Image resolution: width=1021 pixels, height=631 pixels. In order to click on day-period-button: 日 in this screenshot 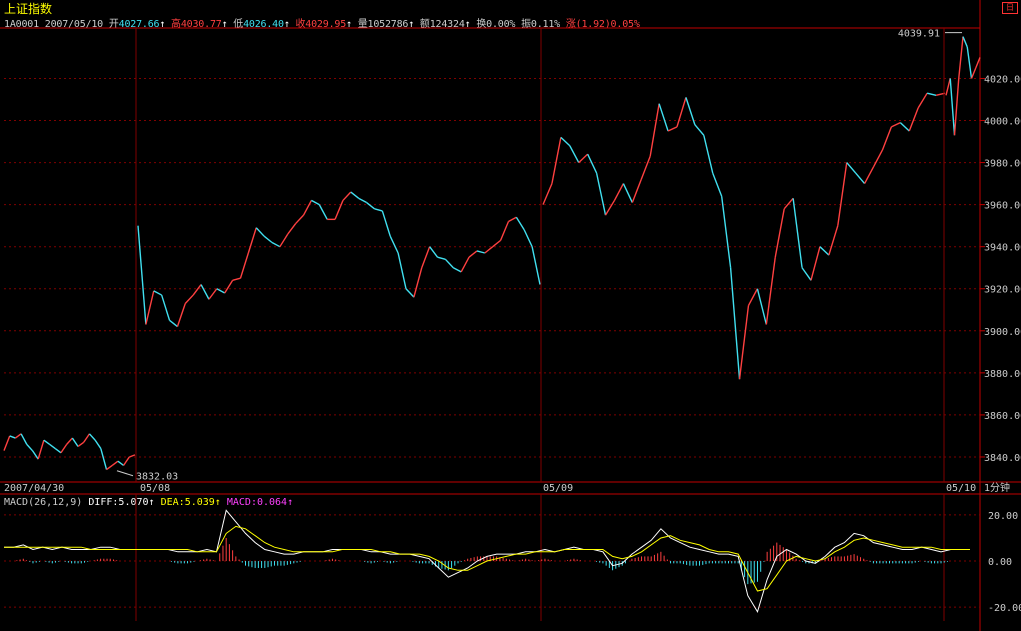, I will do `click(1010, 8)`.